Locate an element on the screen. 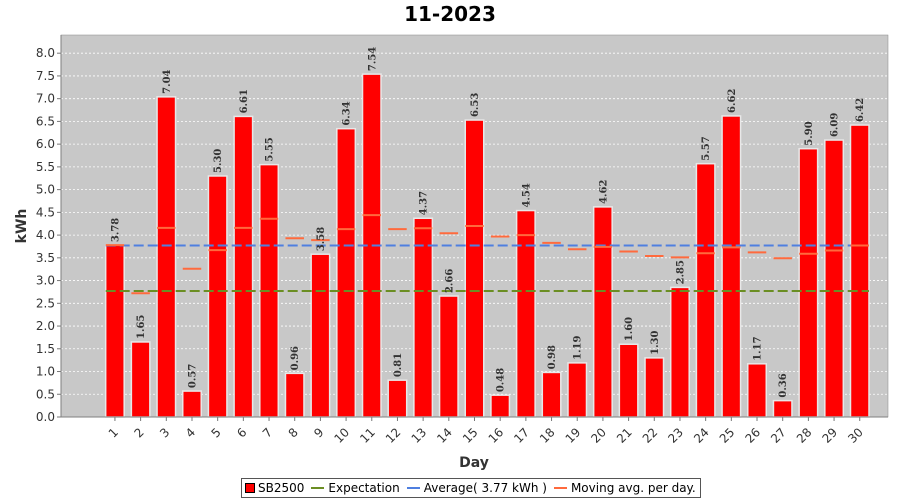 The height and width of the screenshot is (500, 900). legend-item-sb2500: SB2500 is located at coordinates (274, 488).